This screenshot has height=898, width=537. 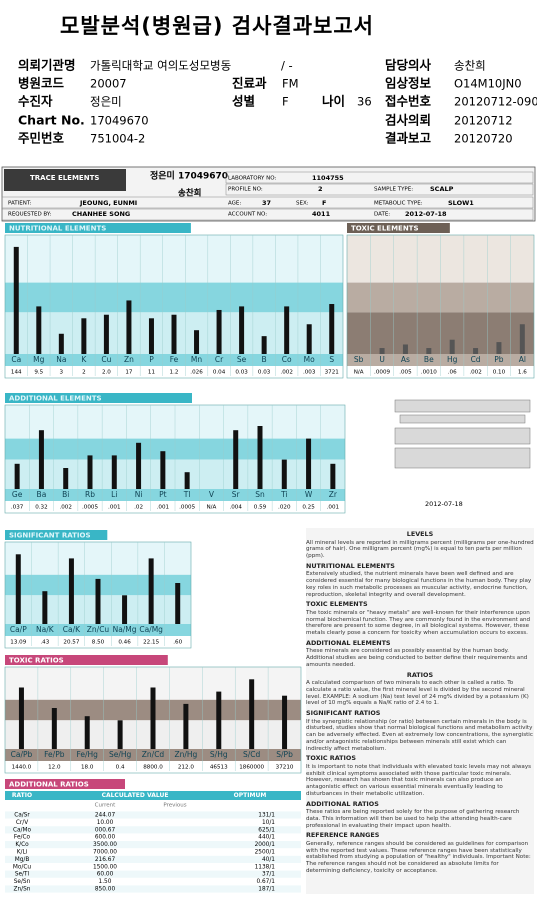 I want to click on category-label: B, so click(x=264, y=359).